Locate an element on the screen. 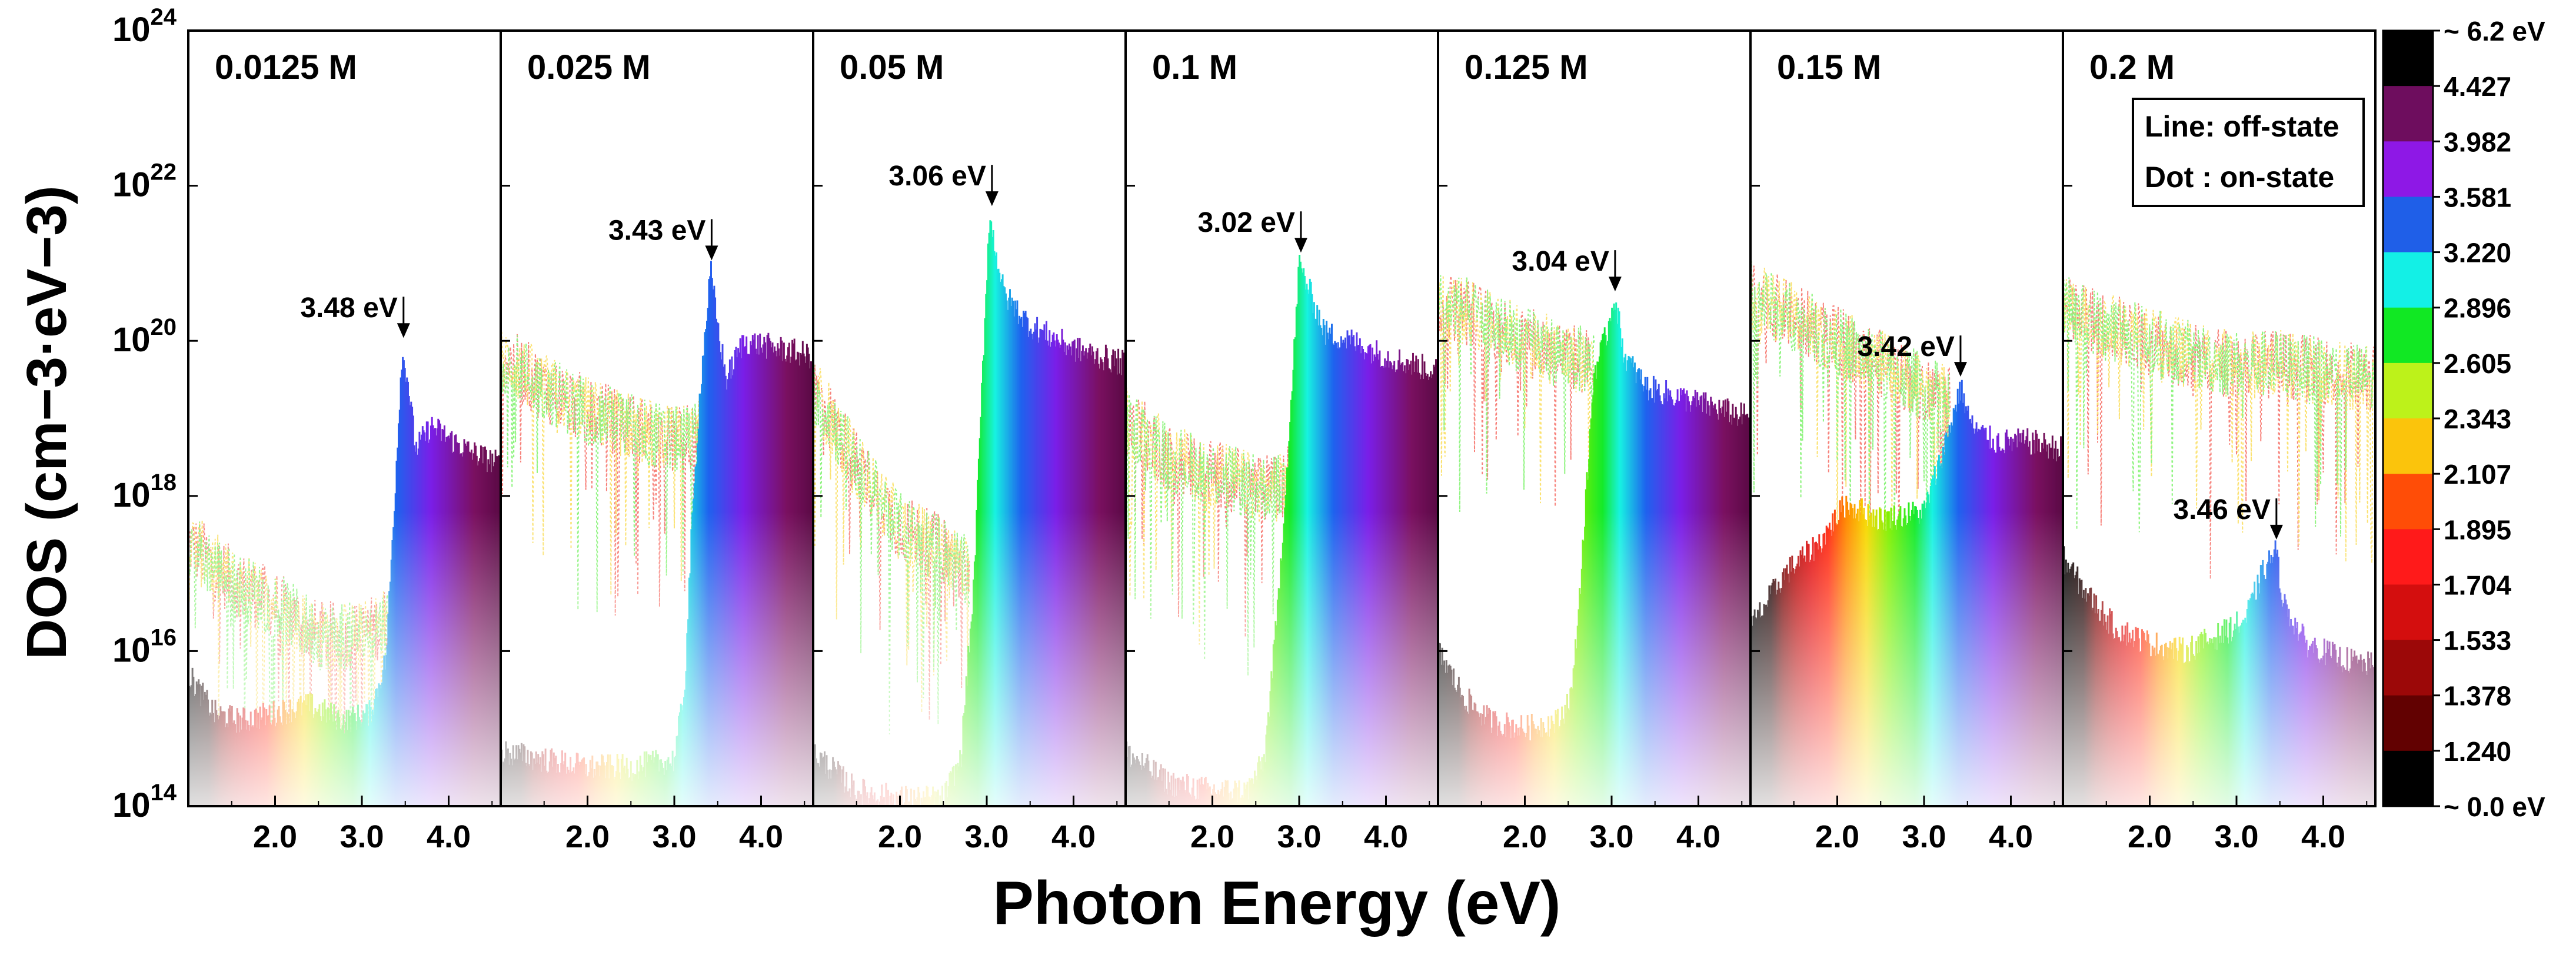 The height and width of the screenshot is (958, 2576). peak-annotation: 3.42 eV is located at coordinates (1912, 354).